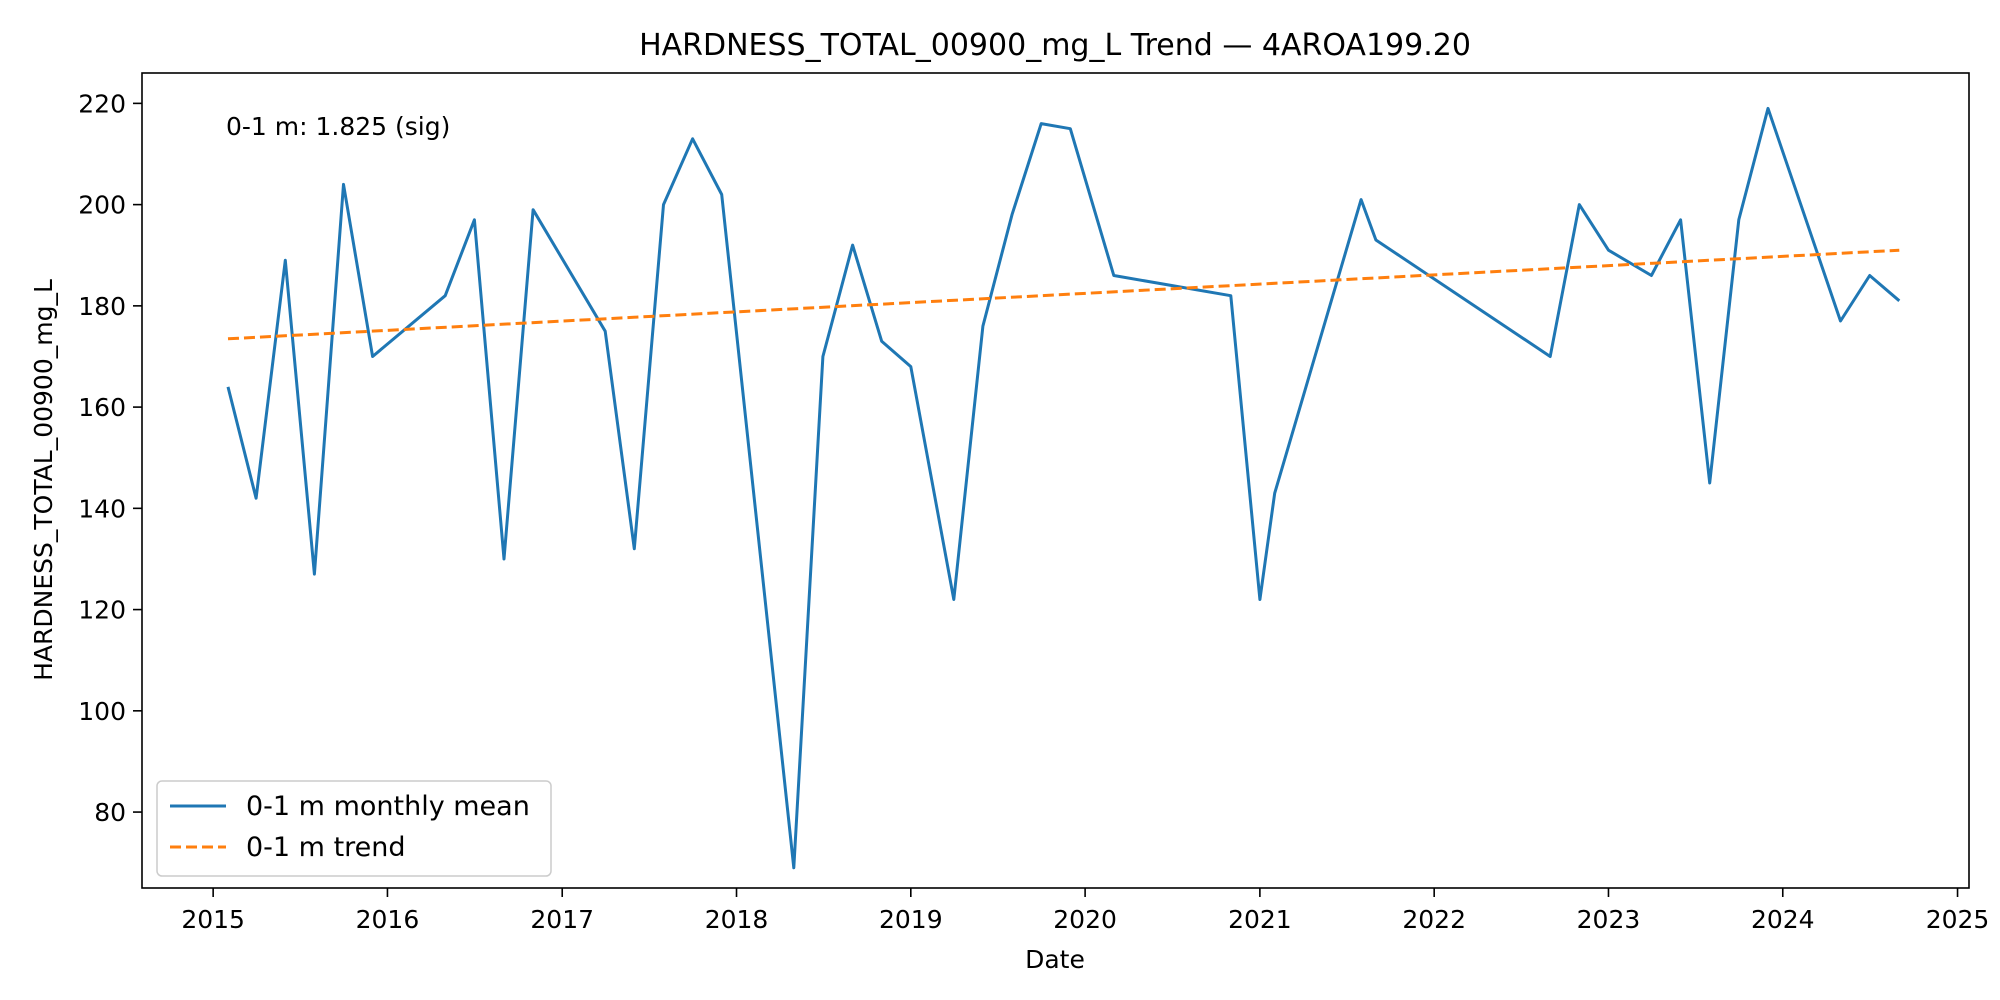 The width and height of the screenshot is (2000, 1000). Describe the element at coordinates (1958, 919) in the screenshot. I see `x-tick-label: 2025` at that location.